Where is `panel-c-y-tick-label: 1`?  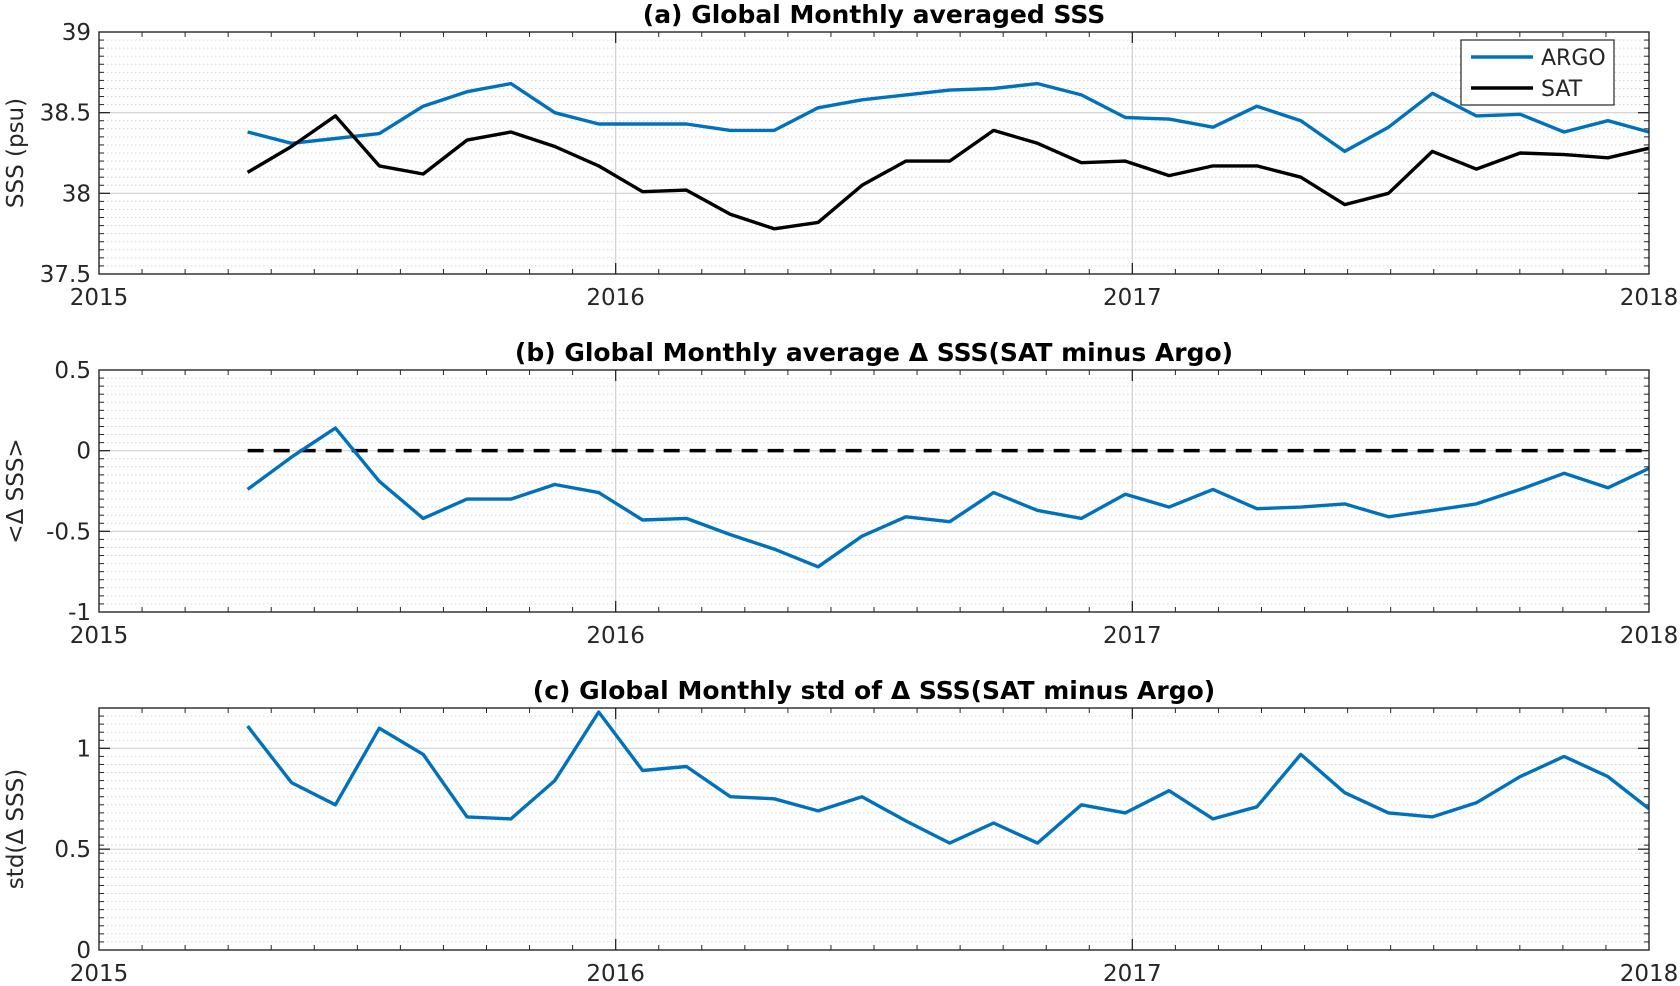 panel-c-y-tick-label: 1 is located at coordinates (83, 749).